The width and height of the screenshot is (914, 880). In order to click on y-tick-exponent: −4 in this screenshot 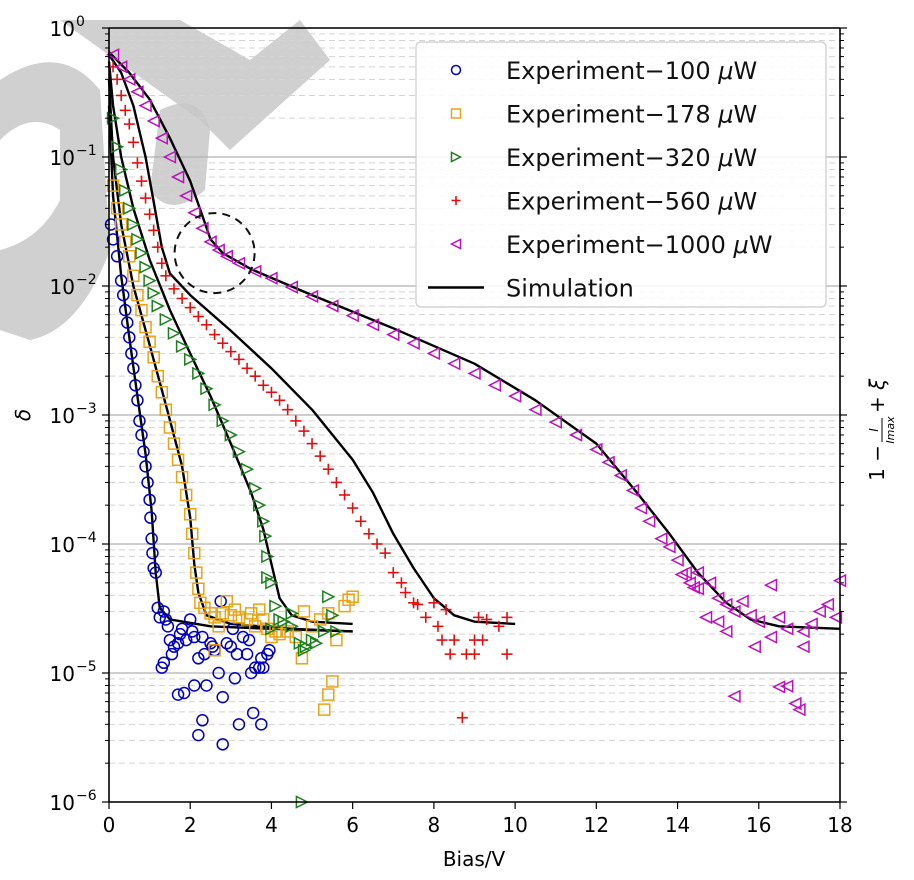, I will do `click(86, 538)`.